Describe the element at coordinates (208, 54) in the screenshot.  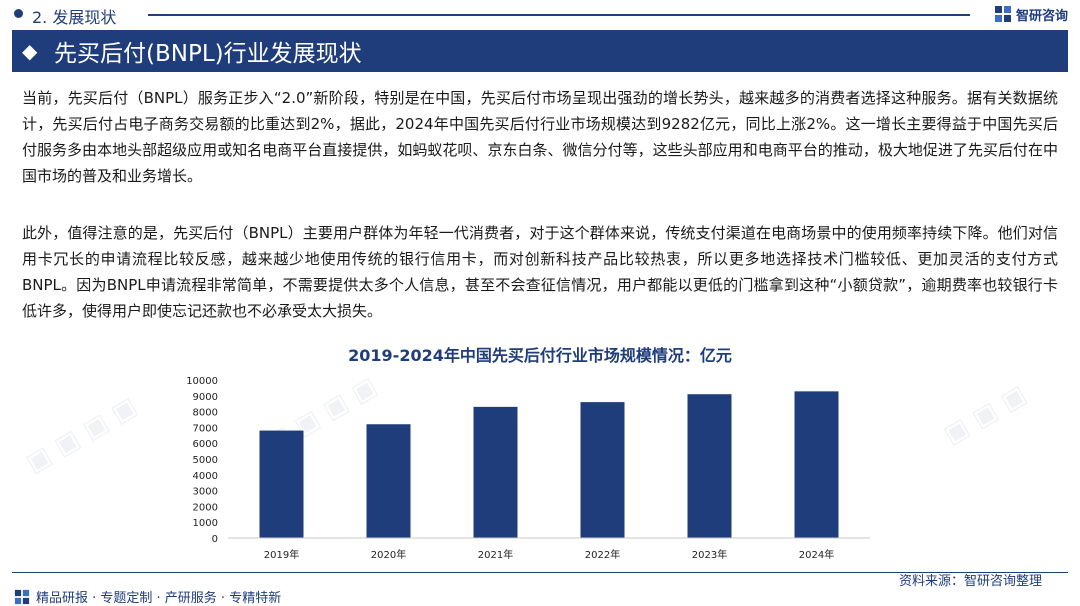
I see `page-title: 先买后付(BNPL)行业发展现状` at that location.